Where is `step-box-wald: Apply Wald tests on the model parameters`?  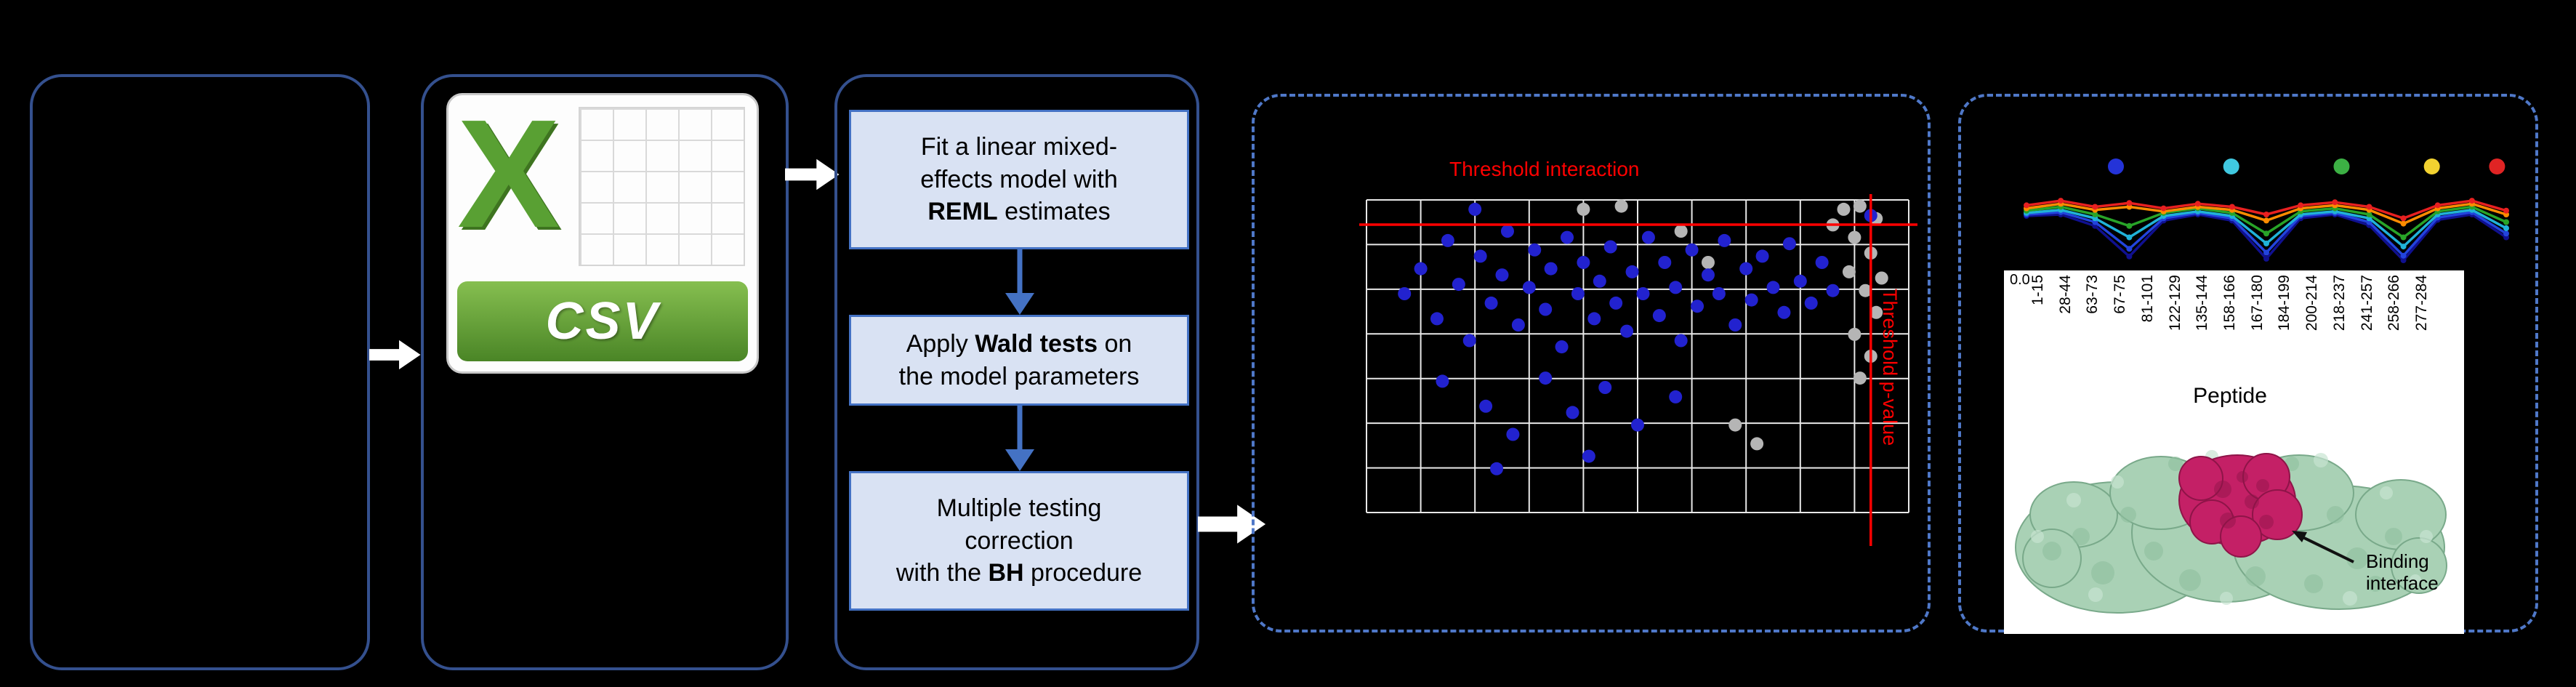
step-box-wald: Apply Wald tests on the model parameters is located at coordinates (1019, 360).